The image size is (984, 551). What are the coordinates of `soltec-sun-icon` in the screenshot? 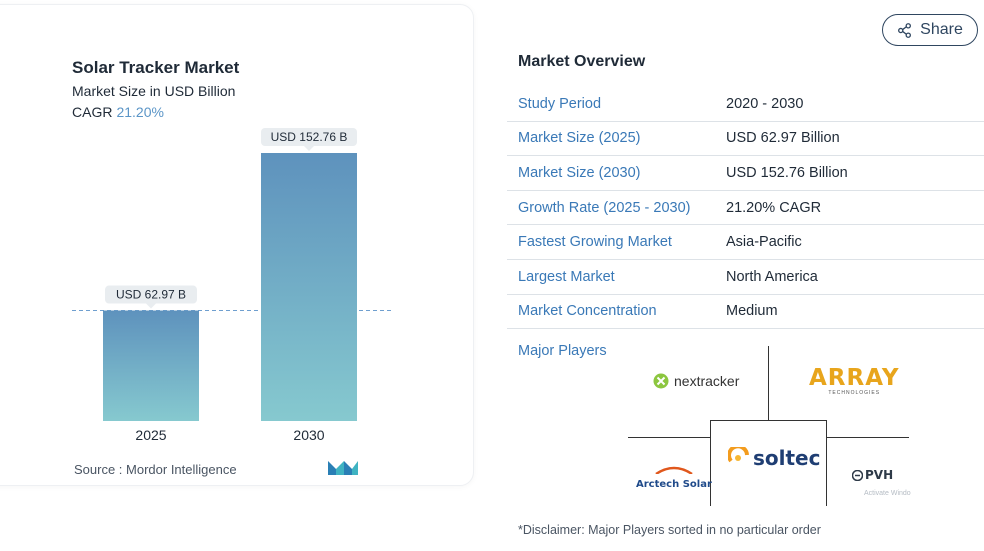 It's located at (738, 455).